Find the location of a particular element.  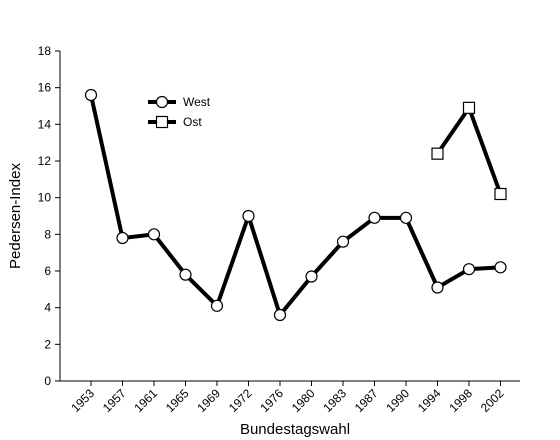

y-tick-label: 16 is located at coordinates (45, 88).